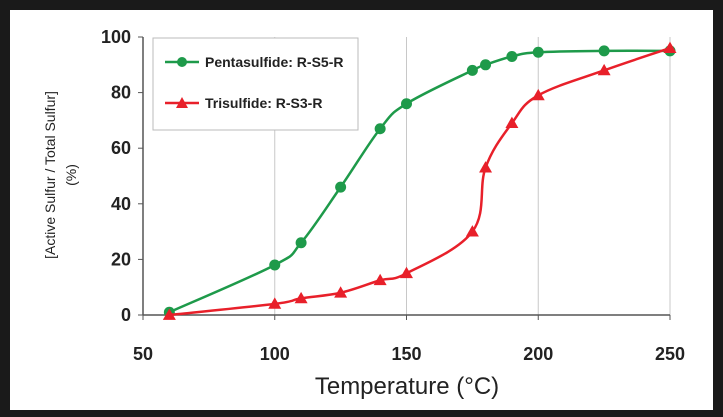  What do you see at coordinates (143, 354) in the screenshot?
I see `x-tick-label-50: 50` at bounding box center [143, 354].